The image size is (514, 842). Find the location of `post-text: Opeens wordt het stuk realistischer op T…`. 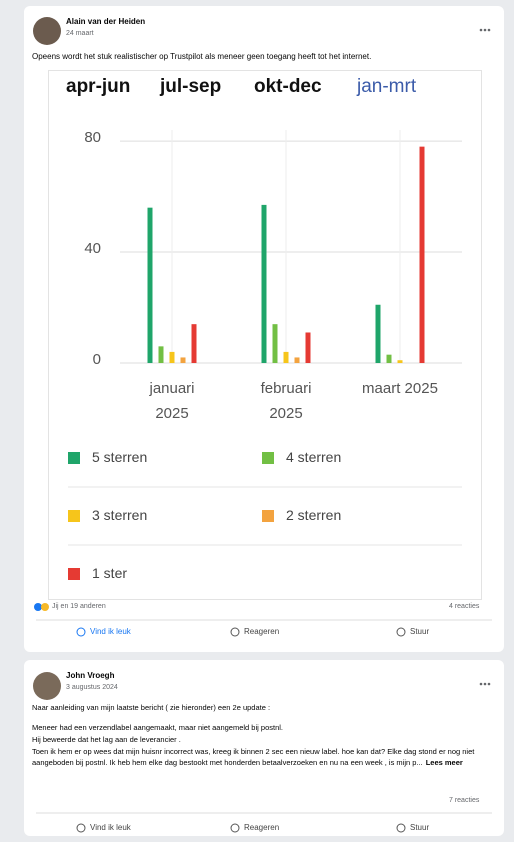

post-text: Opeens wordt het stuk realistischer op T… is located at coordinates (202, 56).